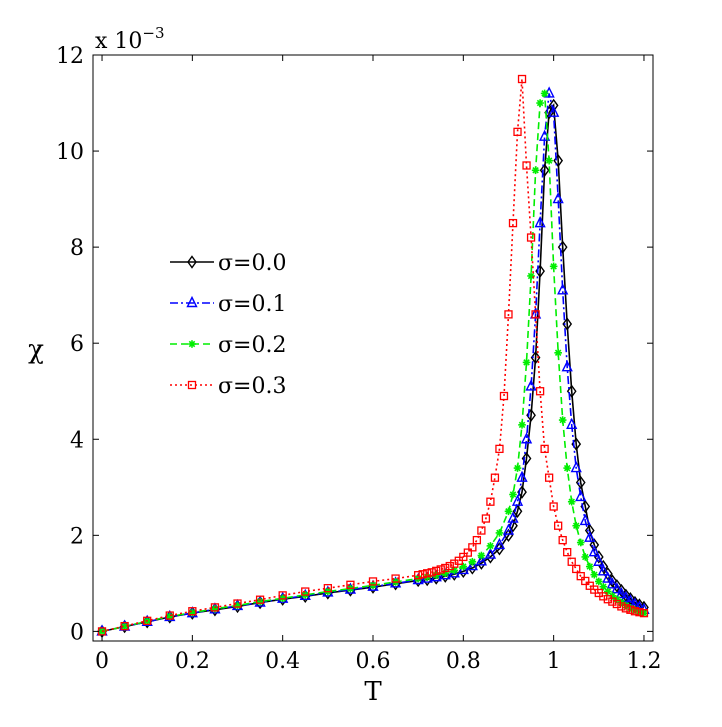  I want to click on legend-label: σ=0.2, so click(252, 345).